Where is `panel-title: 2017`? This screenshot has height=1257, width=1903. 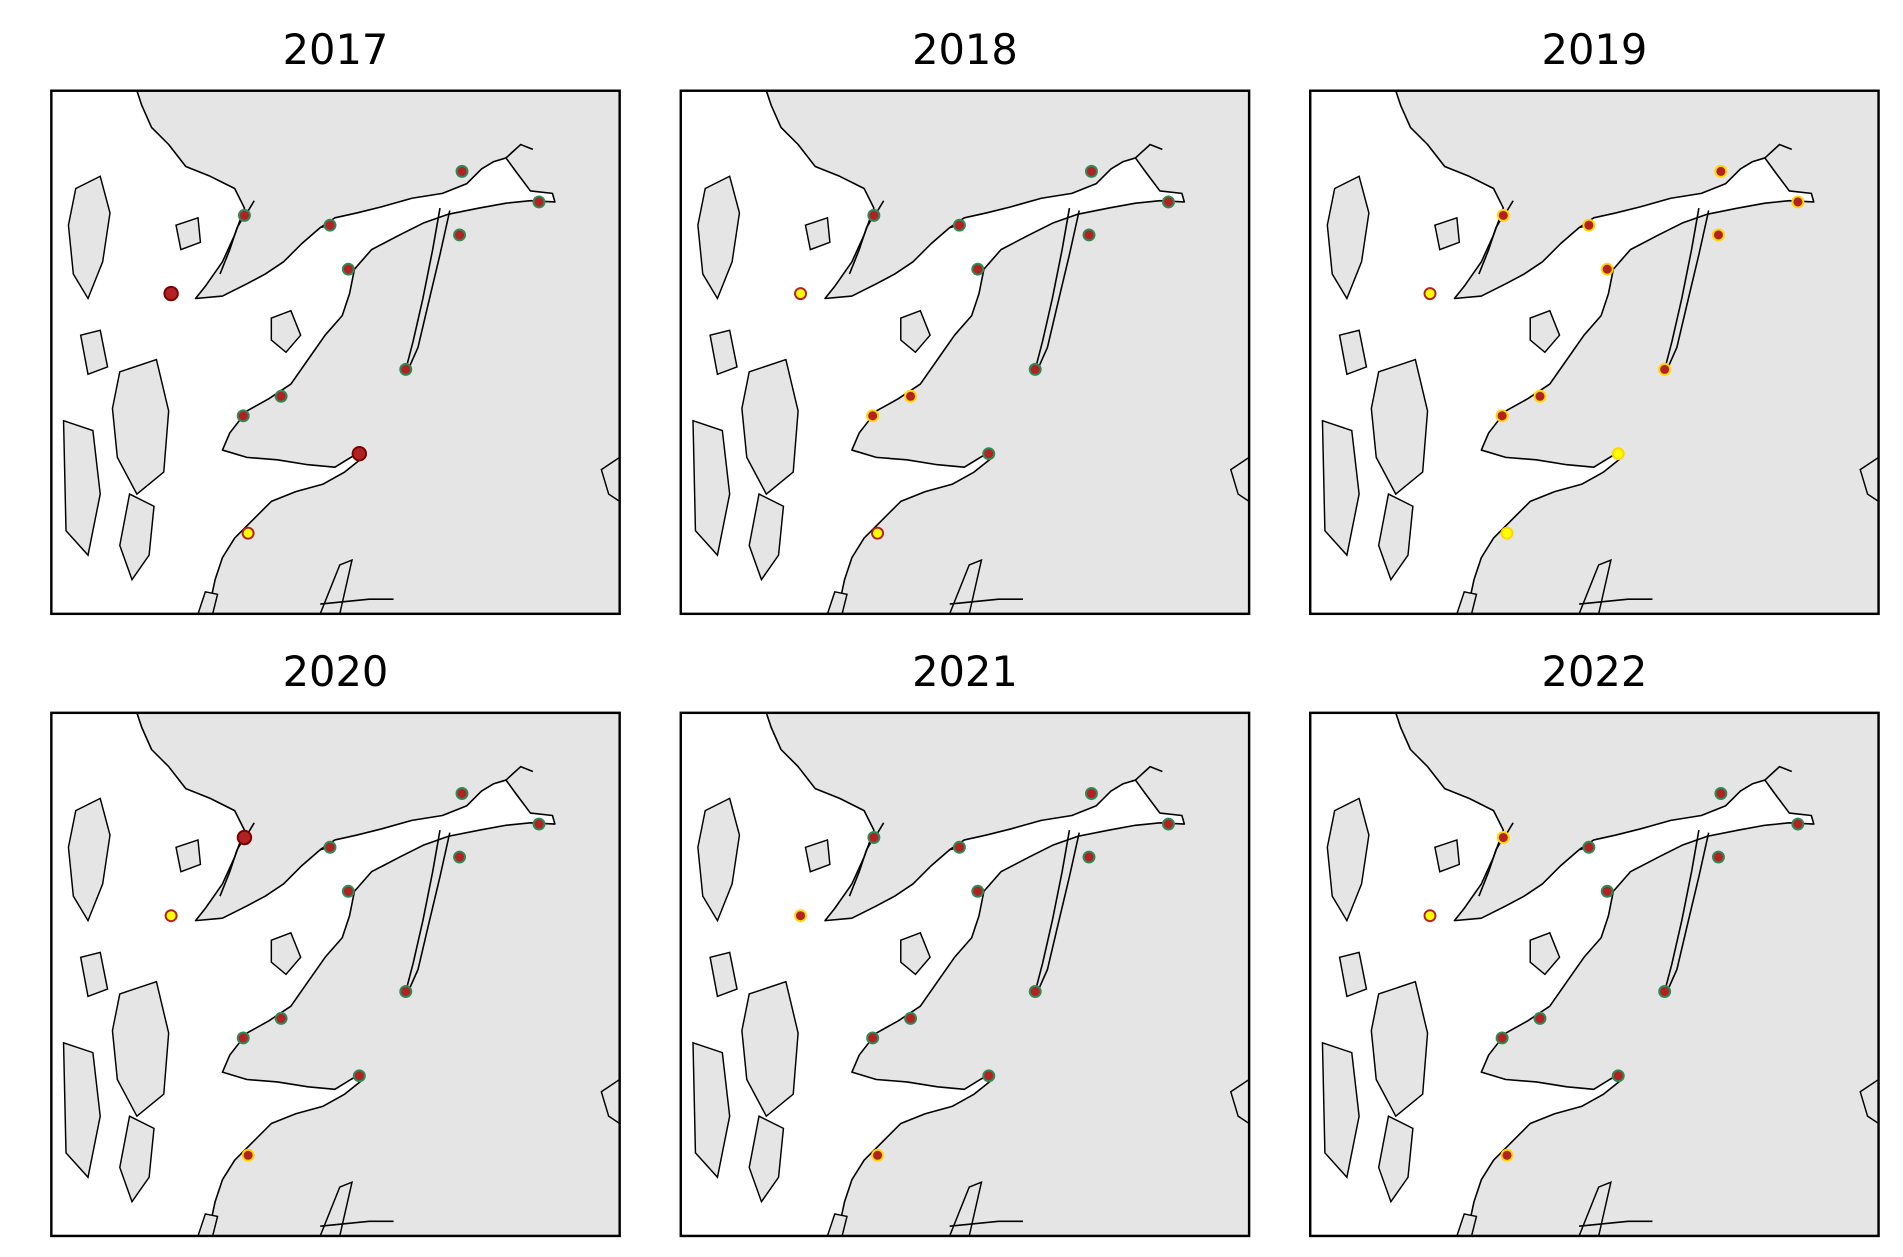
panel-title: 2017 is located at coordinates (336, 49).